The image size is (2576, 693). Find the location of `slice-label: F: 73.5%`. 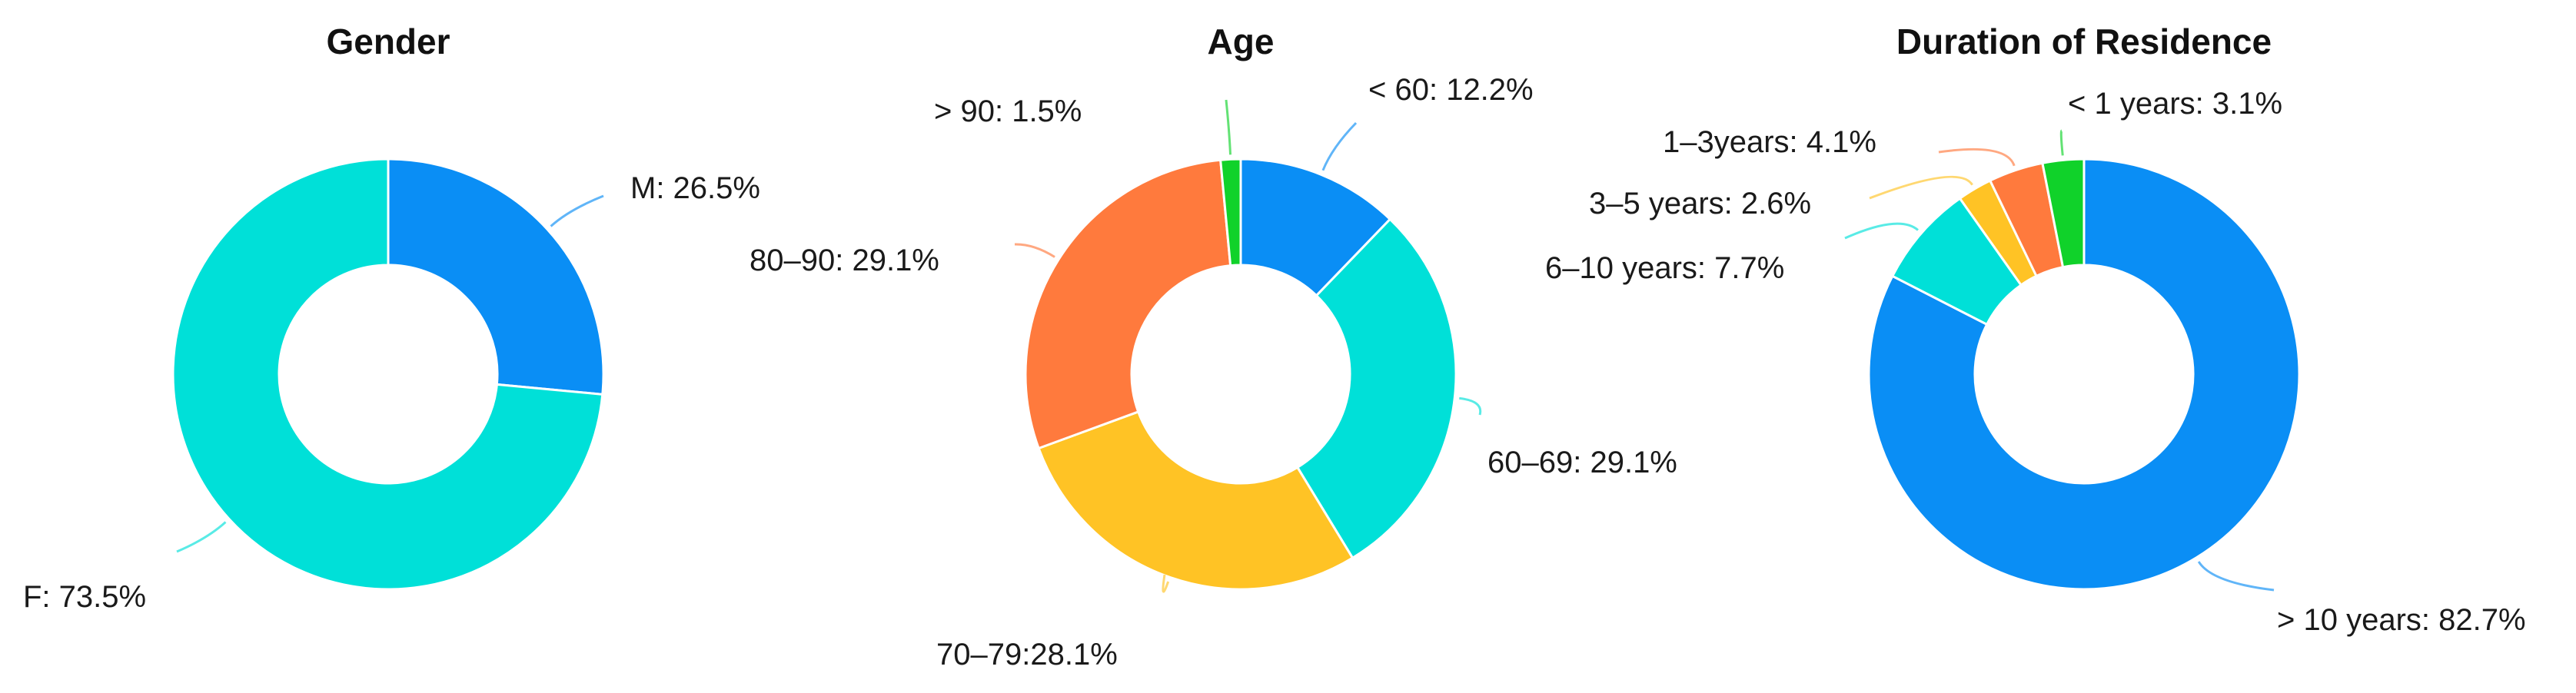

slice-label: F: 73.5% is located at coordinates (84, 597).